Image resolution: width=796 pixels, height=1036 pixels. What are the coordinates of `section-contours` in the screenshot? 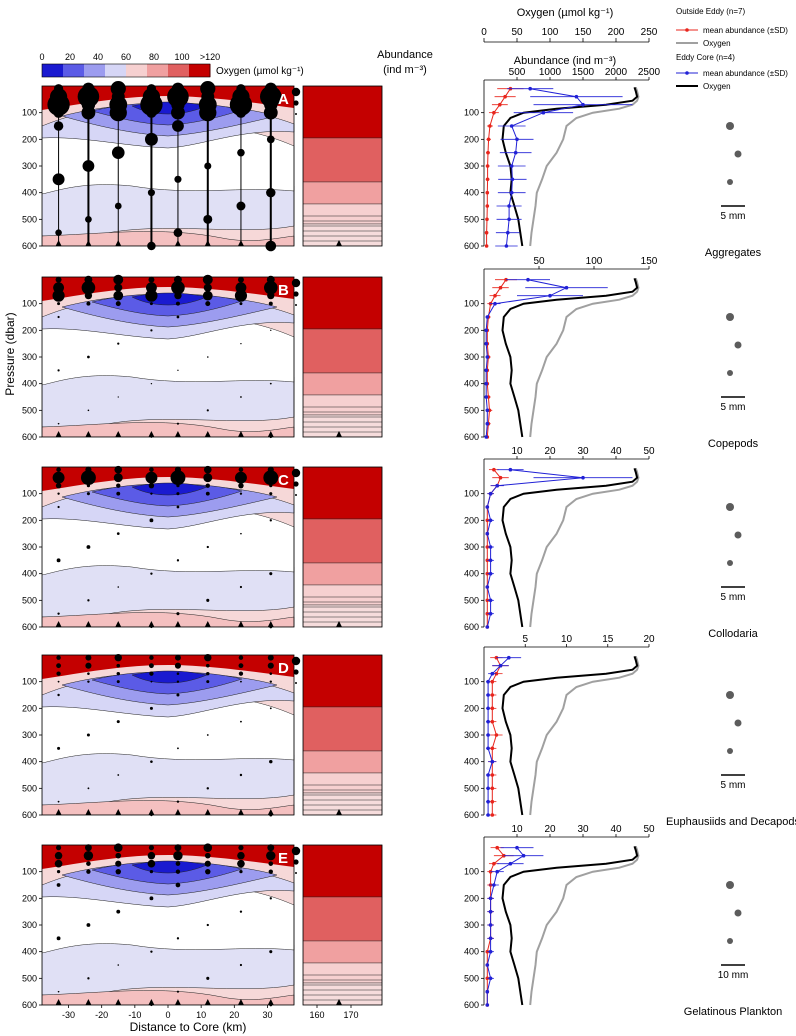 It's located at (168, 735).